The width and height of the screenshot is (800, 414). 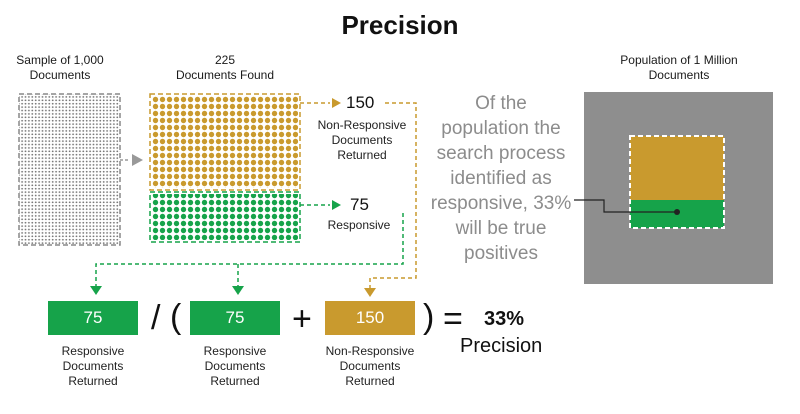 I want to click on responsive-box-border, so click(x=225, y=217).